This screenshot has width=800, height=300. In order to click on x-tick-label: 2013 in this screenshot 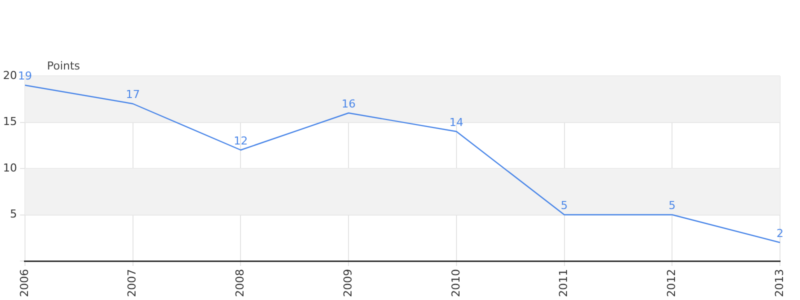, I will do `click(779, 283)`.